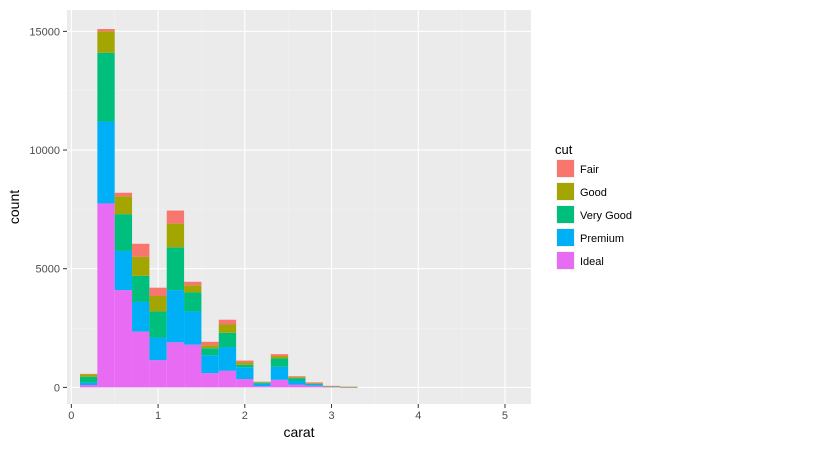 The width and height of the screenshot is (824, 450). Describe the element at coordinates (14, 207) in the screenshot. I see `y-axis-title: count` at that location.